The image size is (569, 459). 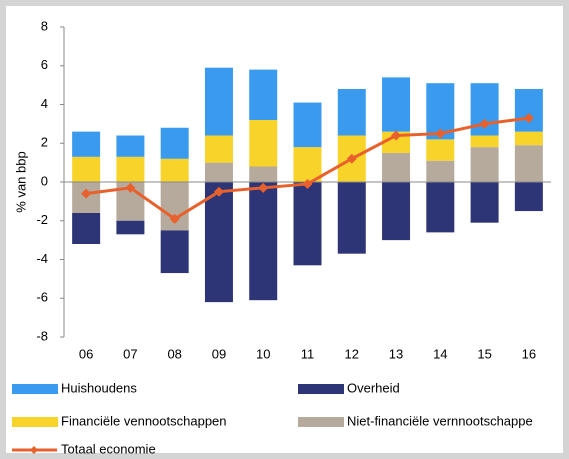 I want to click on y-tick-label: 8, so click(x=44, y=25).